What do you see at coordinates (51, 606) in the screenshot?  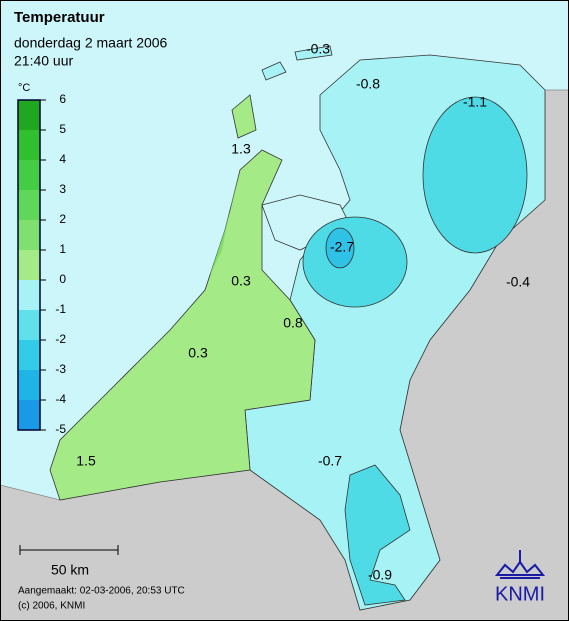 I see `copyright: (c) 2006, KNMI` at bounding box center [51, 606].